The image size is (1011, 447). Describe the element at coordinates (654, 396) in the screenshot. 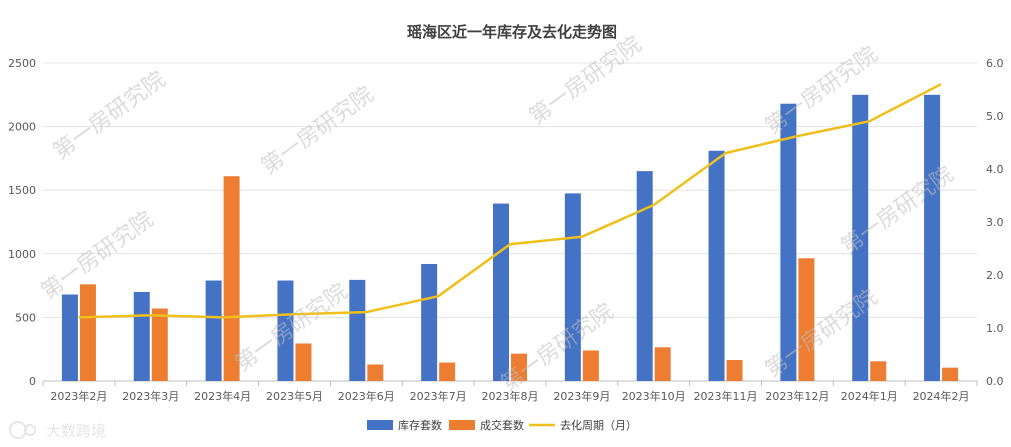

I see `x-tick-label: 2023年10月` at that location.